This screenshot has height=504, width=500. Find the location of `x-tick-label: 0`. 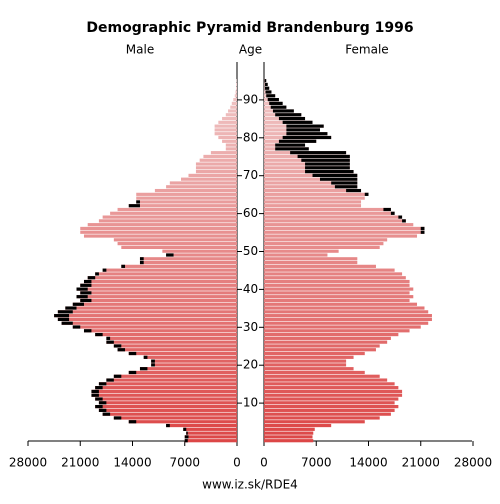

x-tick-label: 0 is located at coordinates (237, 463).